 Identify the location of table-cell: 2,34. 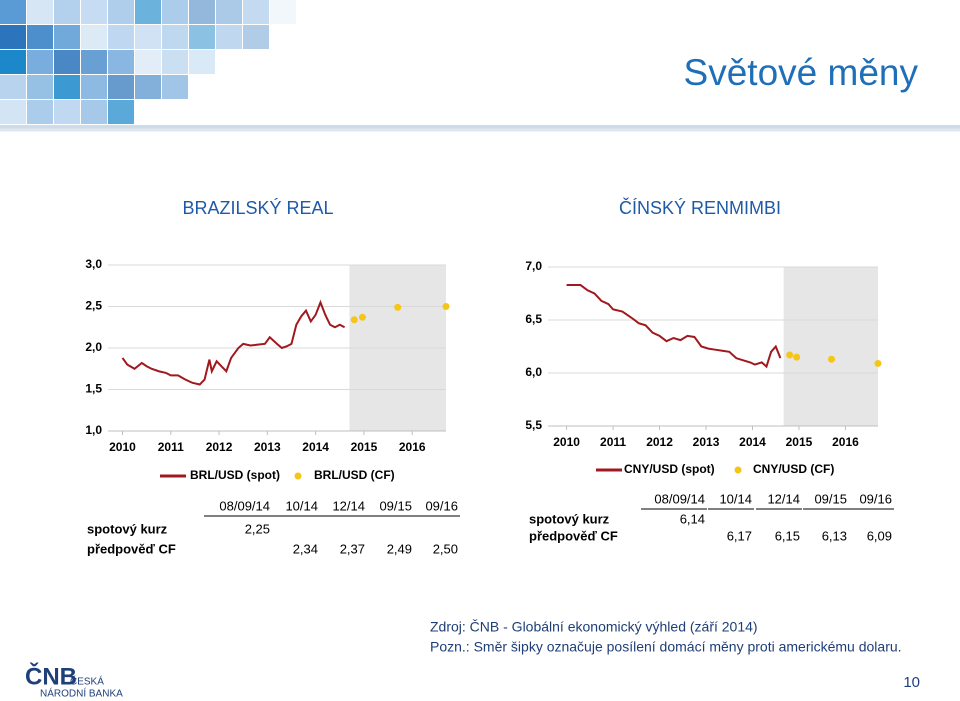
(305, 548).